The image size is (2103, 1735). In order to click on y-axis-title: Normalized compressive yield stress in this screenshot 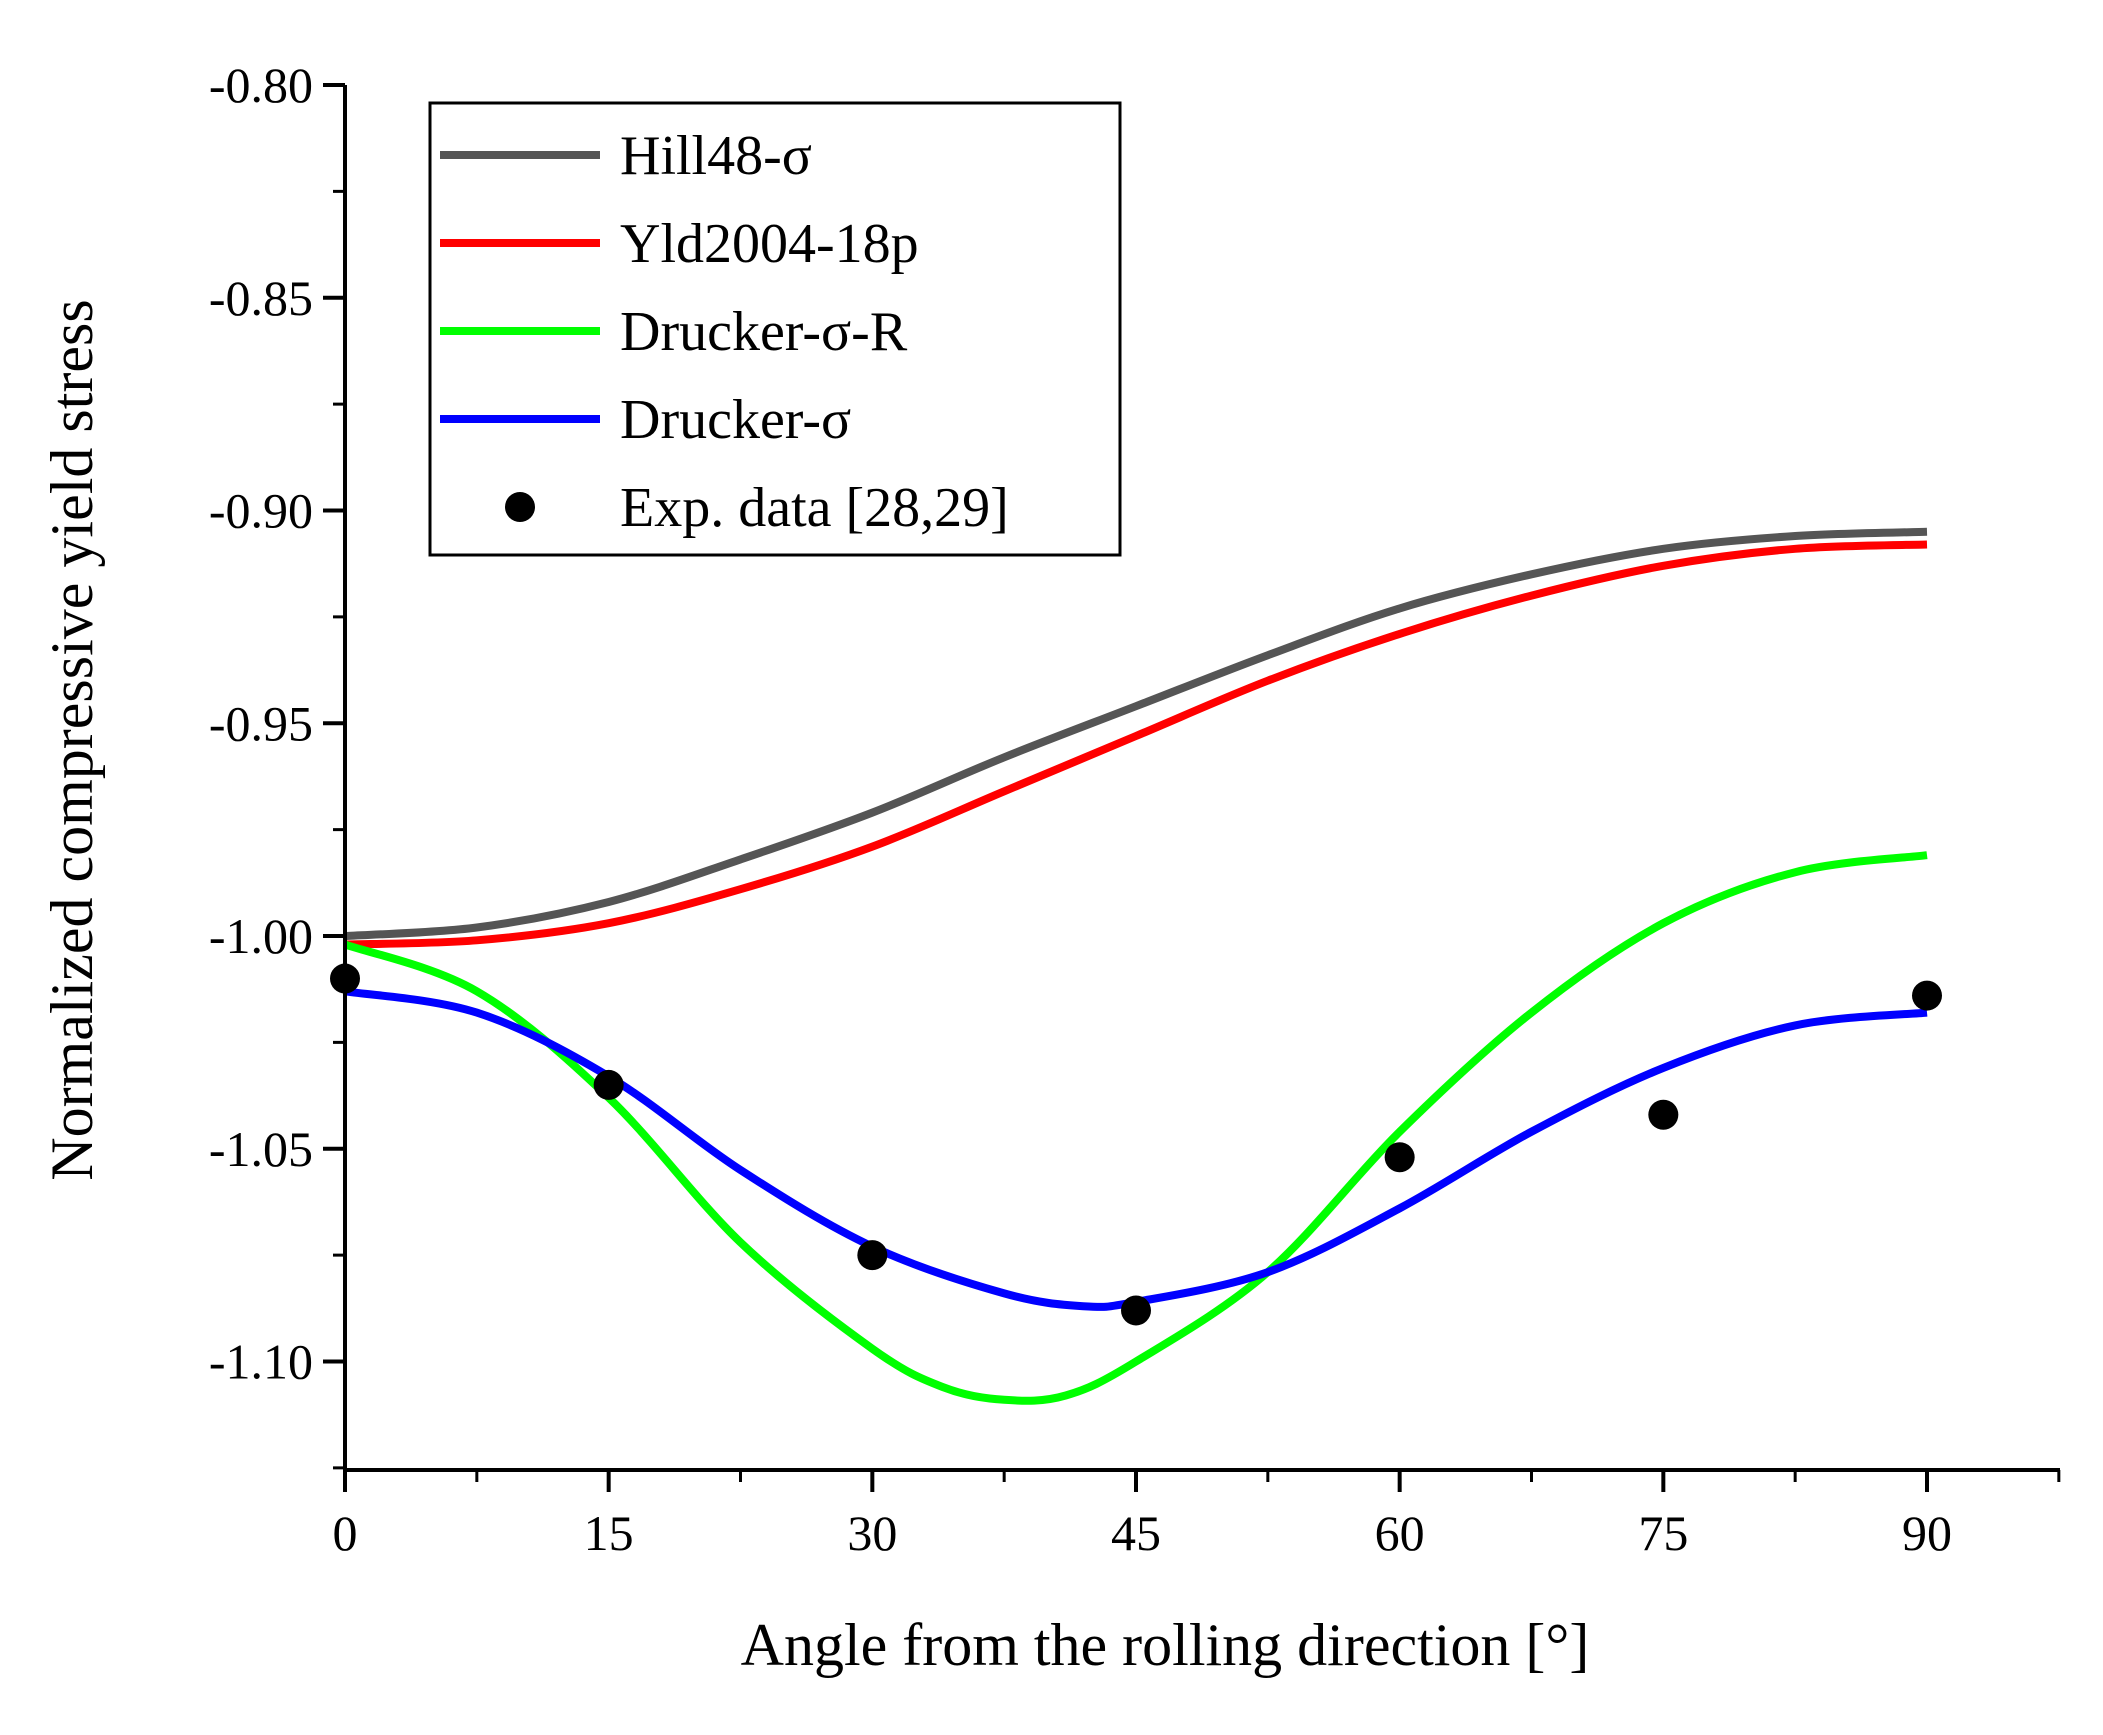, I will do `click(72, 739)`.